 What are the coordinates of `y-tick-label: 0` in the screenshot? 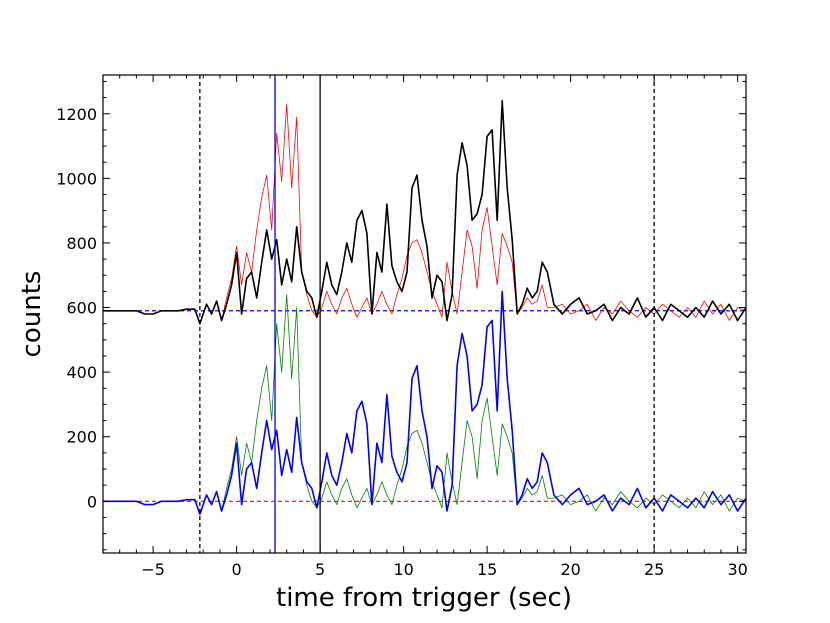 It's located at (92, 501).